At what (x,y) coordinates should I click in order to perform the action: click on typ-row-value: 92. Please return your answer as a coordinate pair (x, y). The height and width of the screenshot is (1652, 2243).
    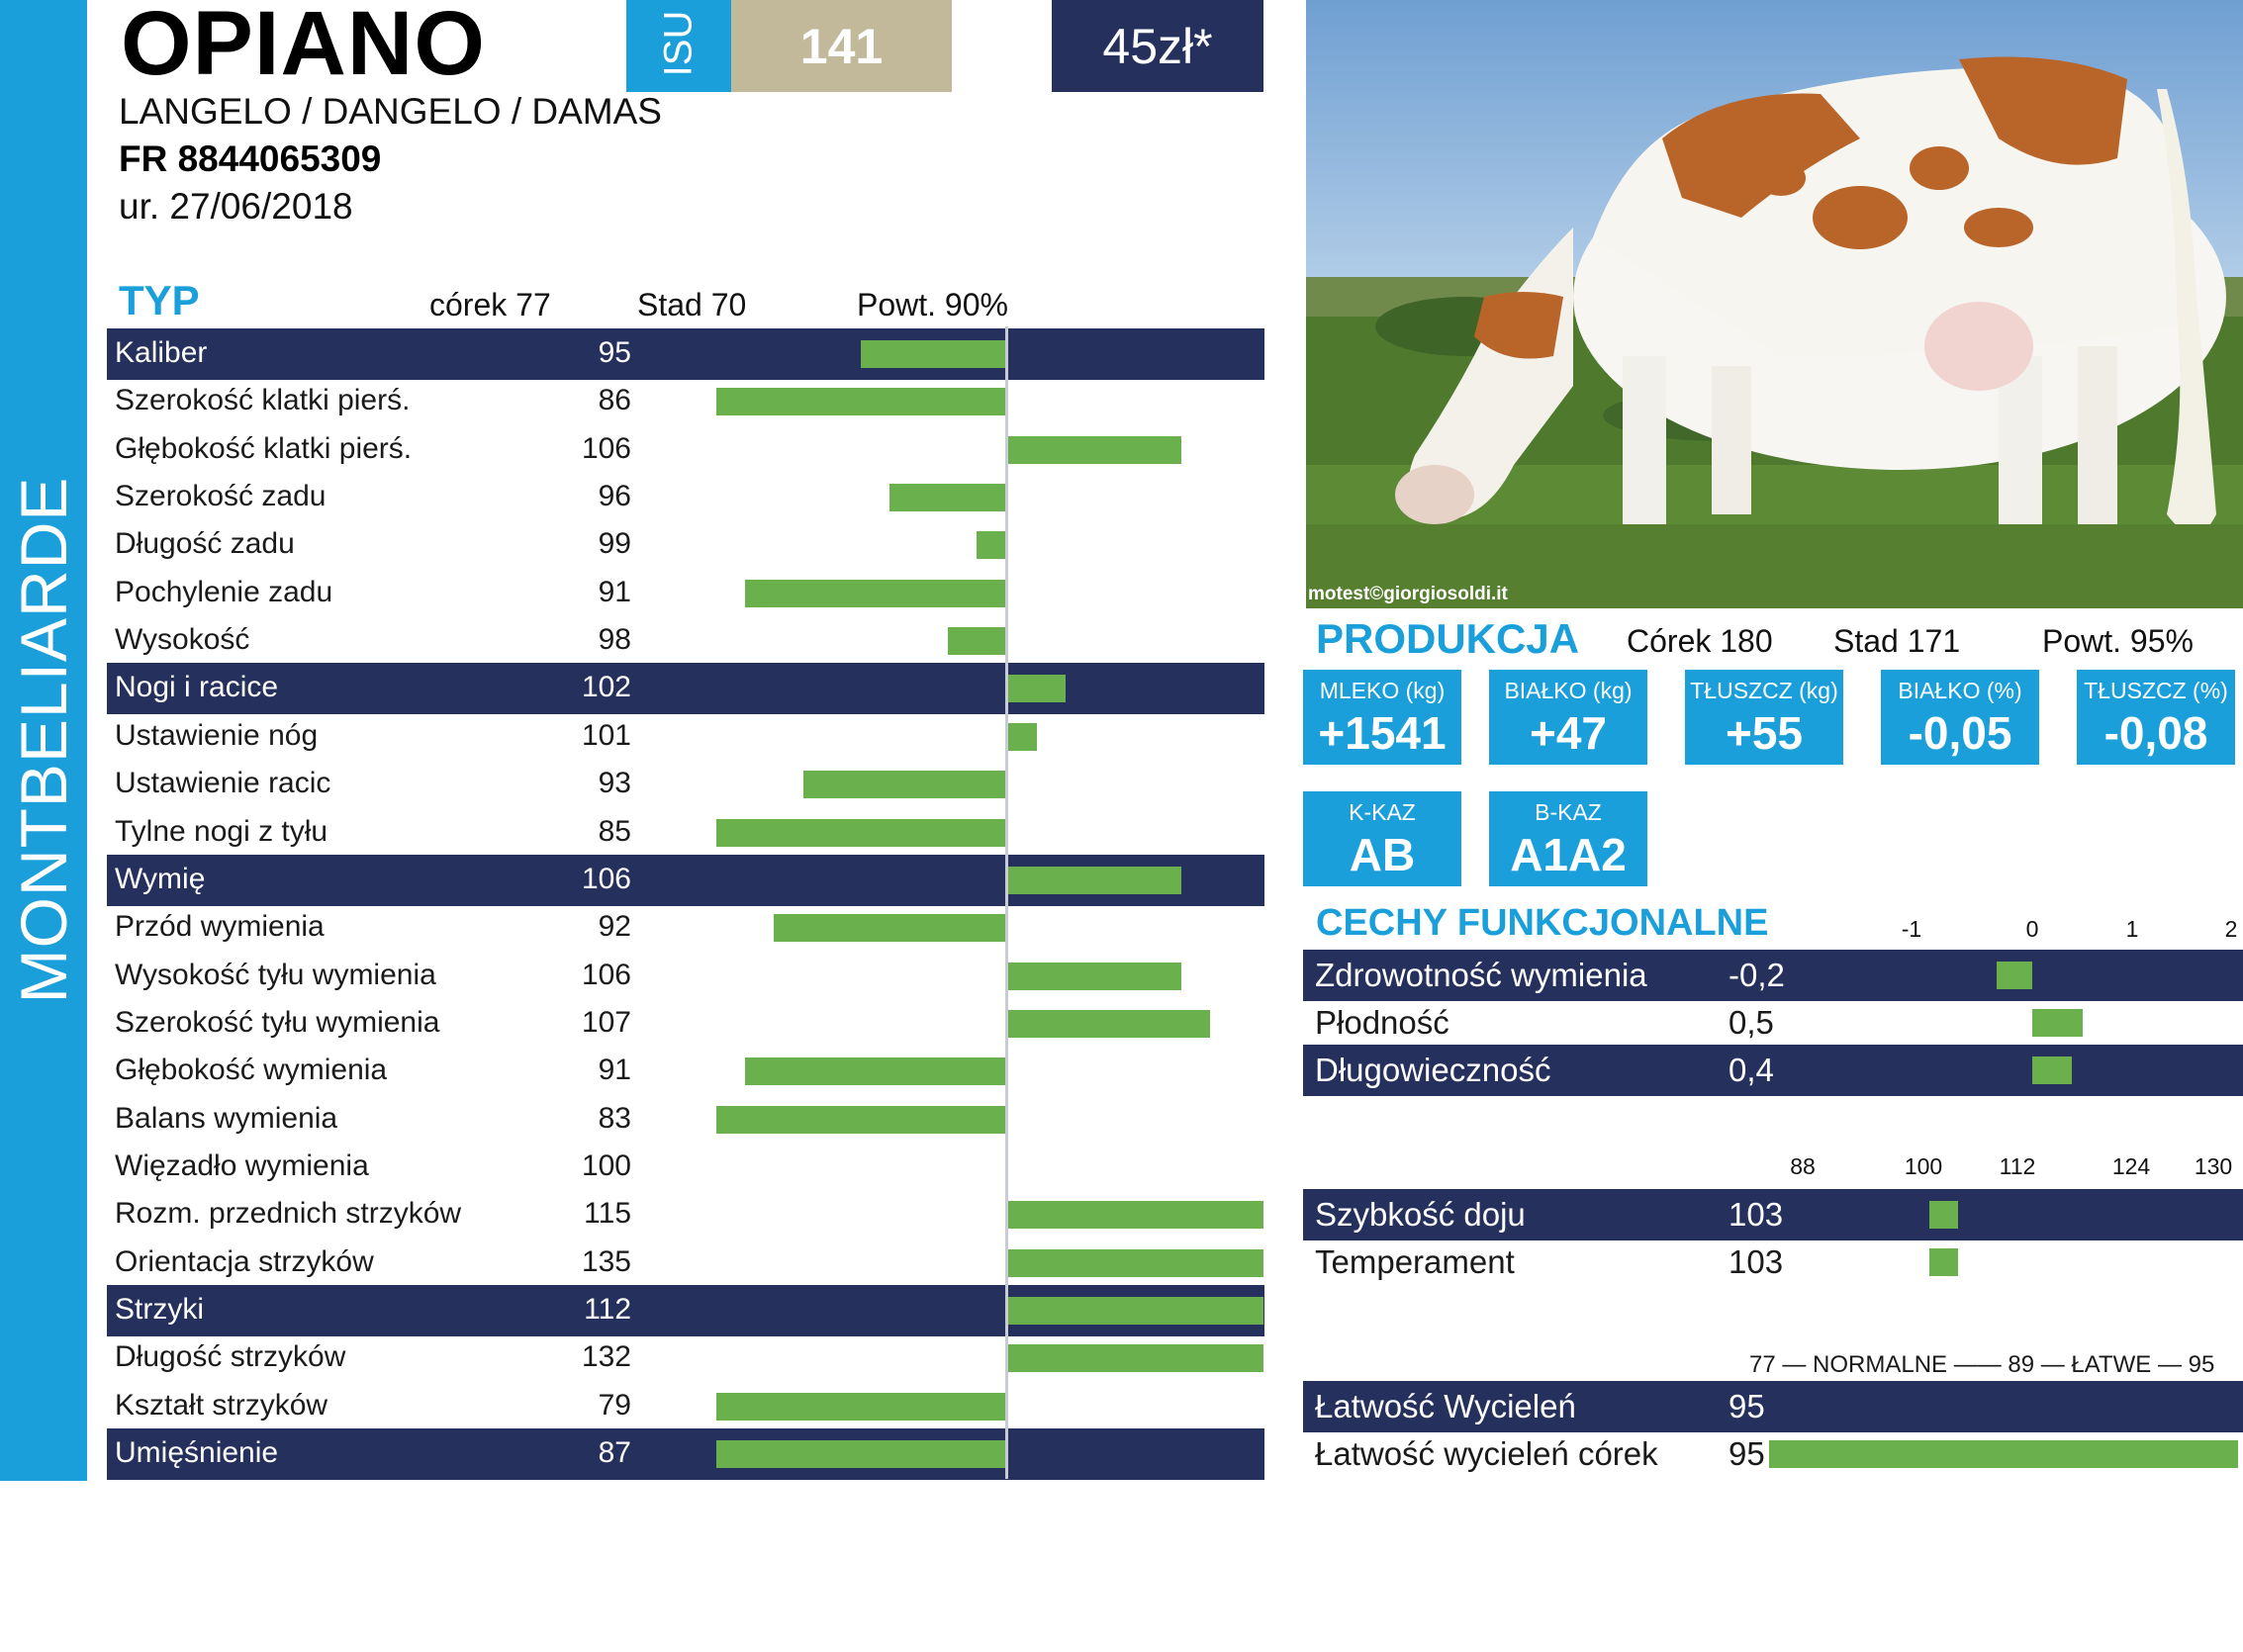
    Looking at the image, I should click on (615, 927).